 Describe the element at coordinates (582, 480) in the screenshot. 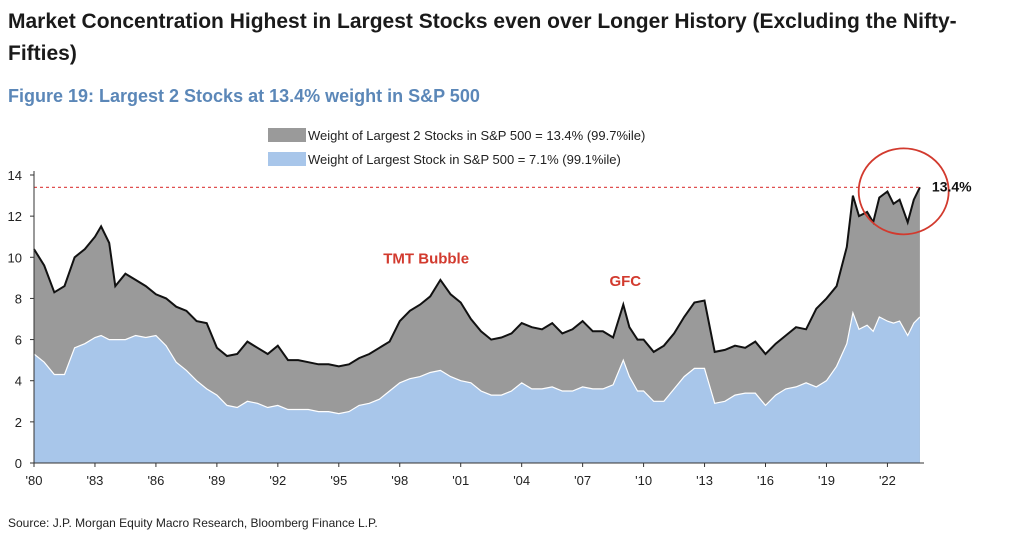

I see `x-tick-label: '07` at that location.